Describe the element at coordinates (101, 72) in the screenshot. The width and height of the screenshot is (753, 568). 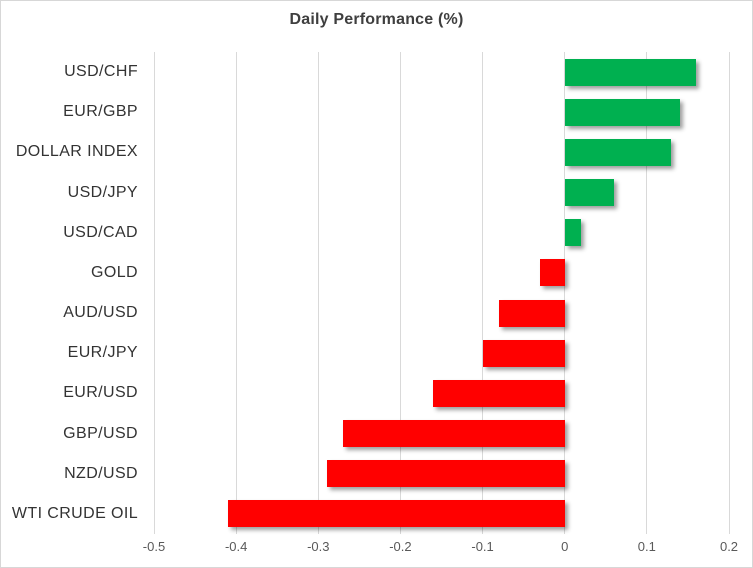
I see `category-label: USD/CHF` at that location.